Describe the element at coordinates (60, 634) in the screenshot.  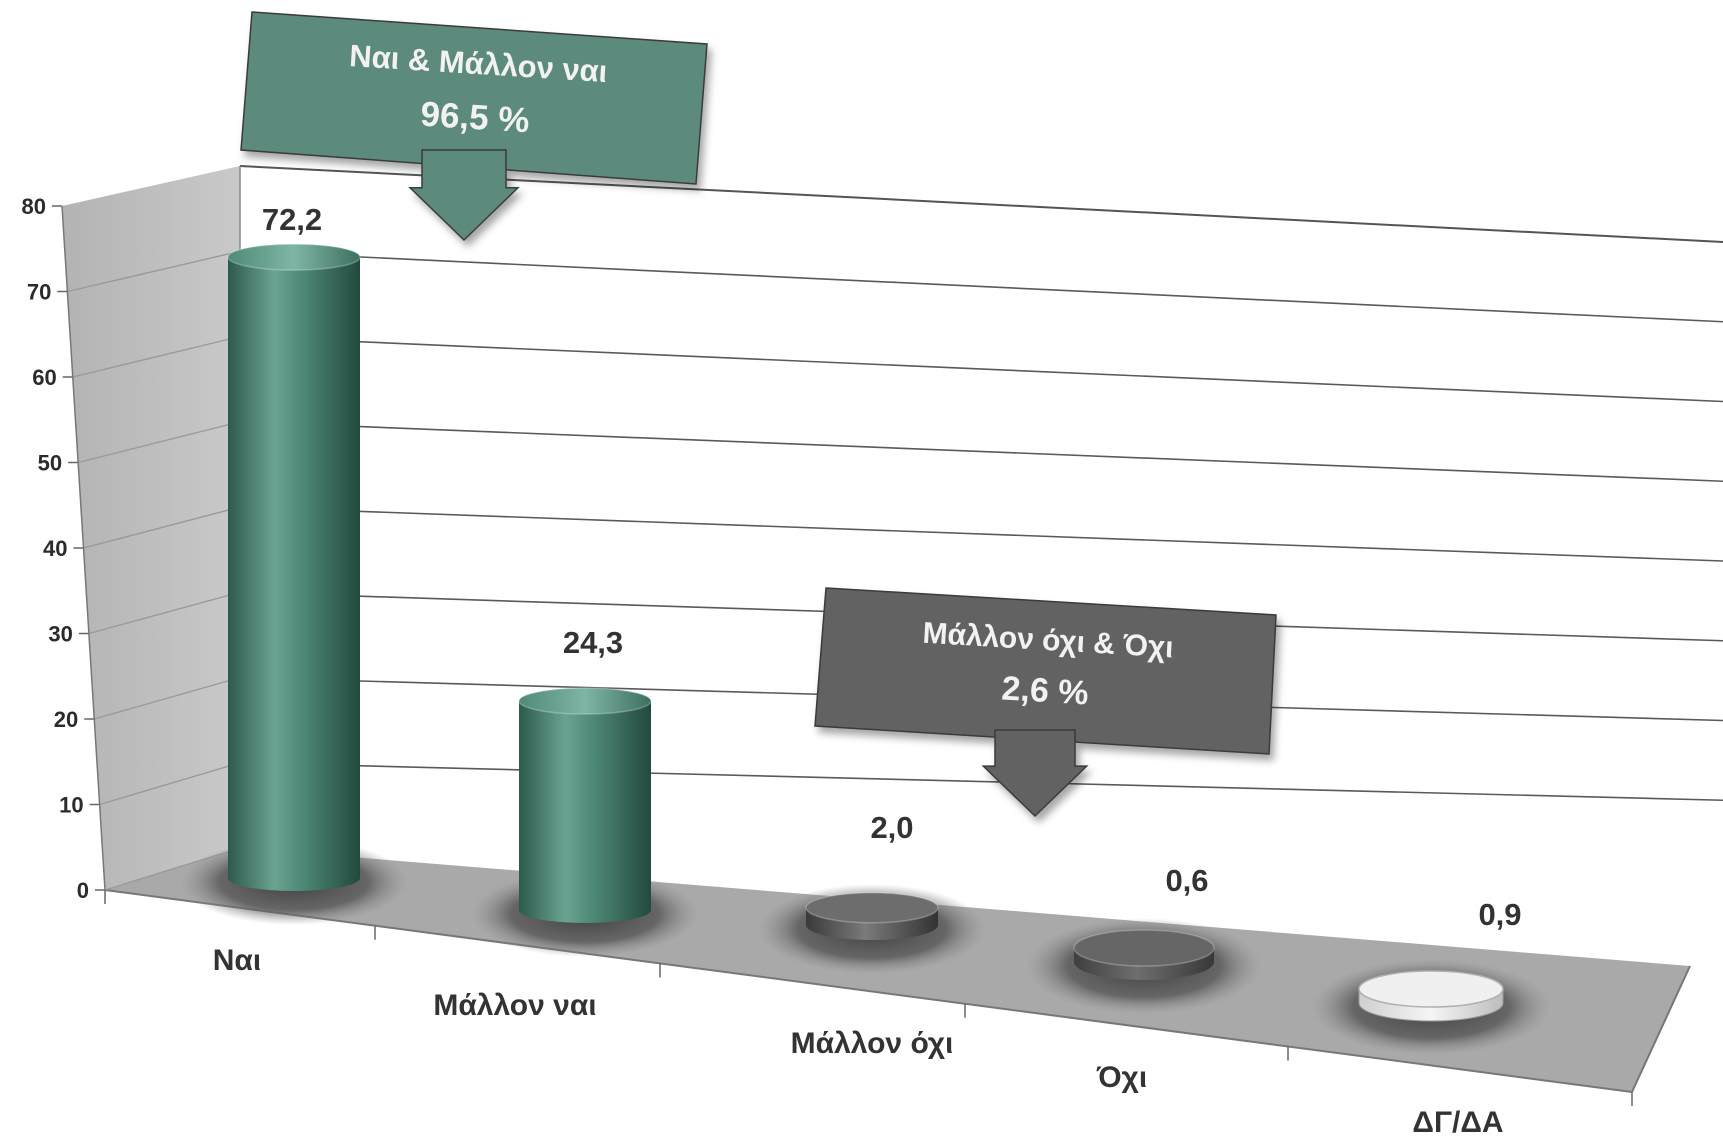
I see `y-tick-label: 30` at that location.